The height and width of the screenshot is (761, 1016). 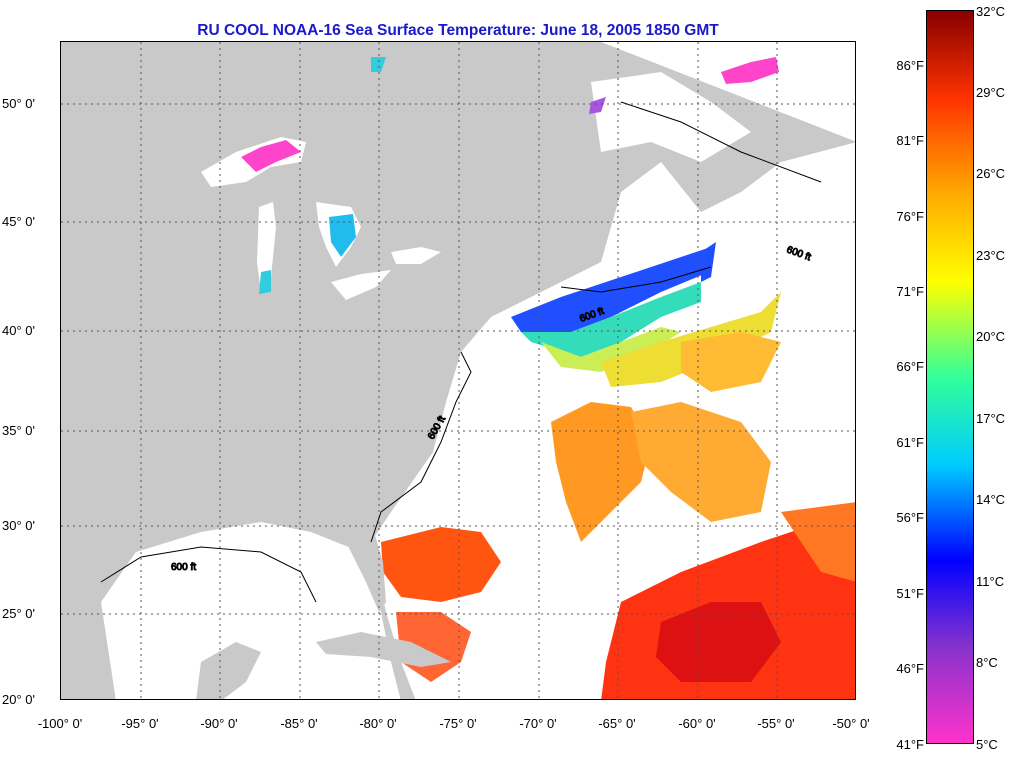 I want to click on lat-label: 40° 0', so click(x=18, y=330).